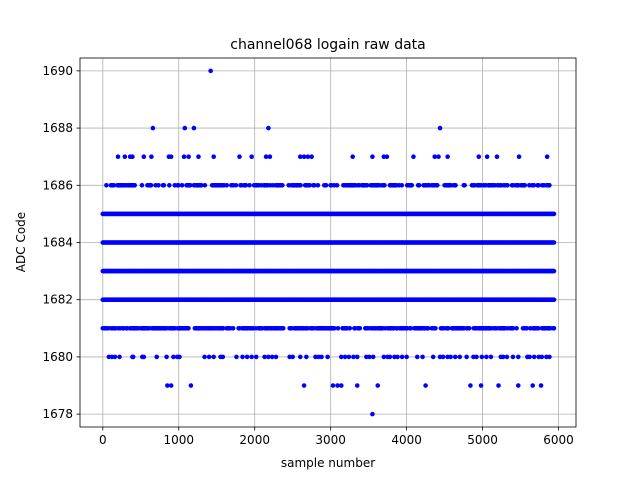 This screenshot has height=480, width=640. I want to click on chart-title: channel068 logain raw data, so click(327, 45).